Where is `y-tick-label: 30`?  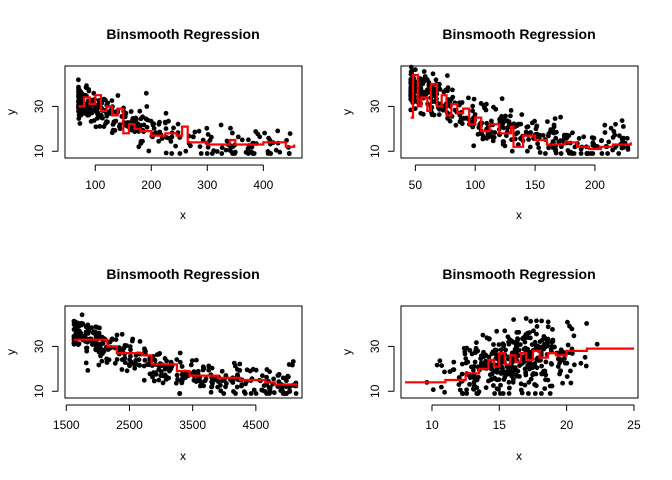
y-tick-label: 30 is located at coordinates (375, 346).